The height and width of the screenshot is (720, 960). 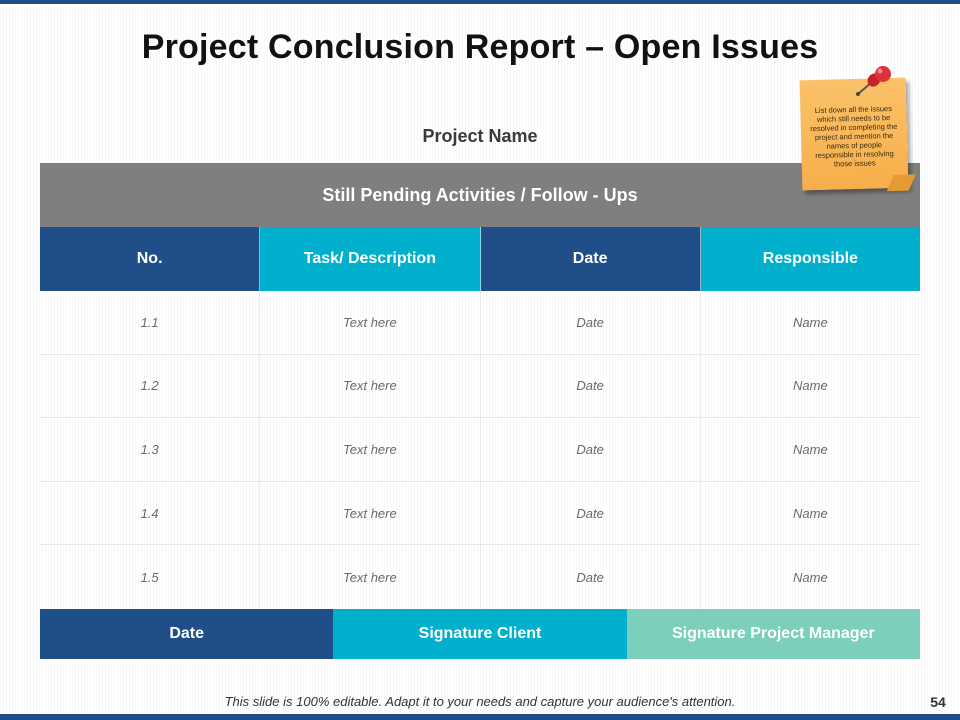 What do you see at coordinates (480, 47) in the screenshot?
I see `page-title: Project Conclusion Report – Open Issues` at bounding box center [480, 47].